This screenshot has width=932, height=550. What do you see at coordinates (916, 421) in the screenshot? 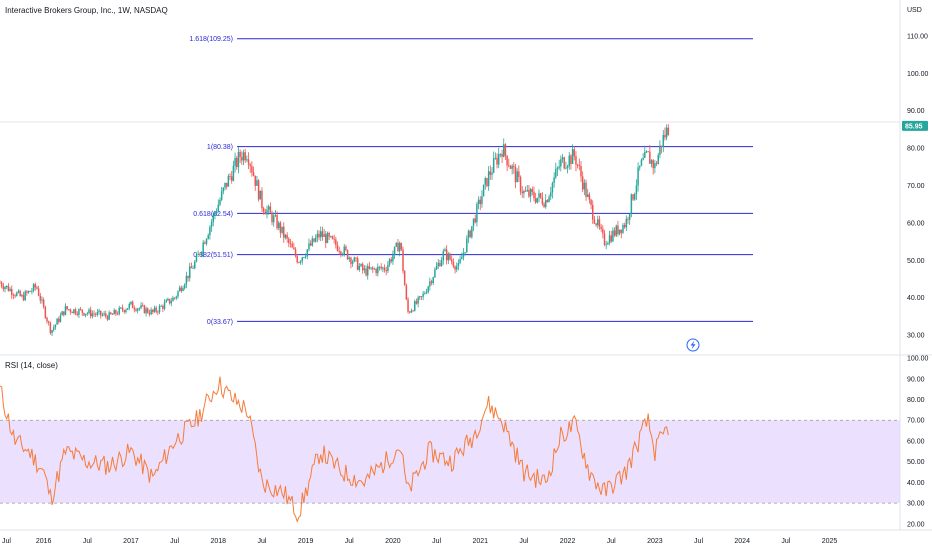
I see `rsi-tick-label: 70.00` at bounding box center [916, 421].